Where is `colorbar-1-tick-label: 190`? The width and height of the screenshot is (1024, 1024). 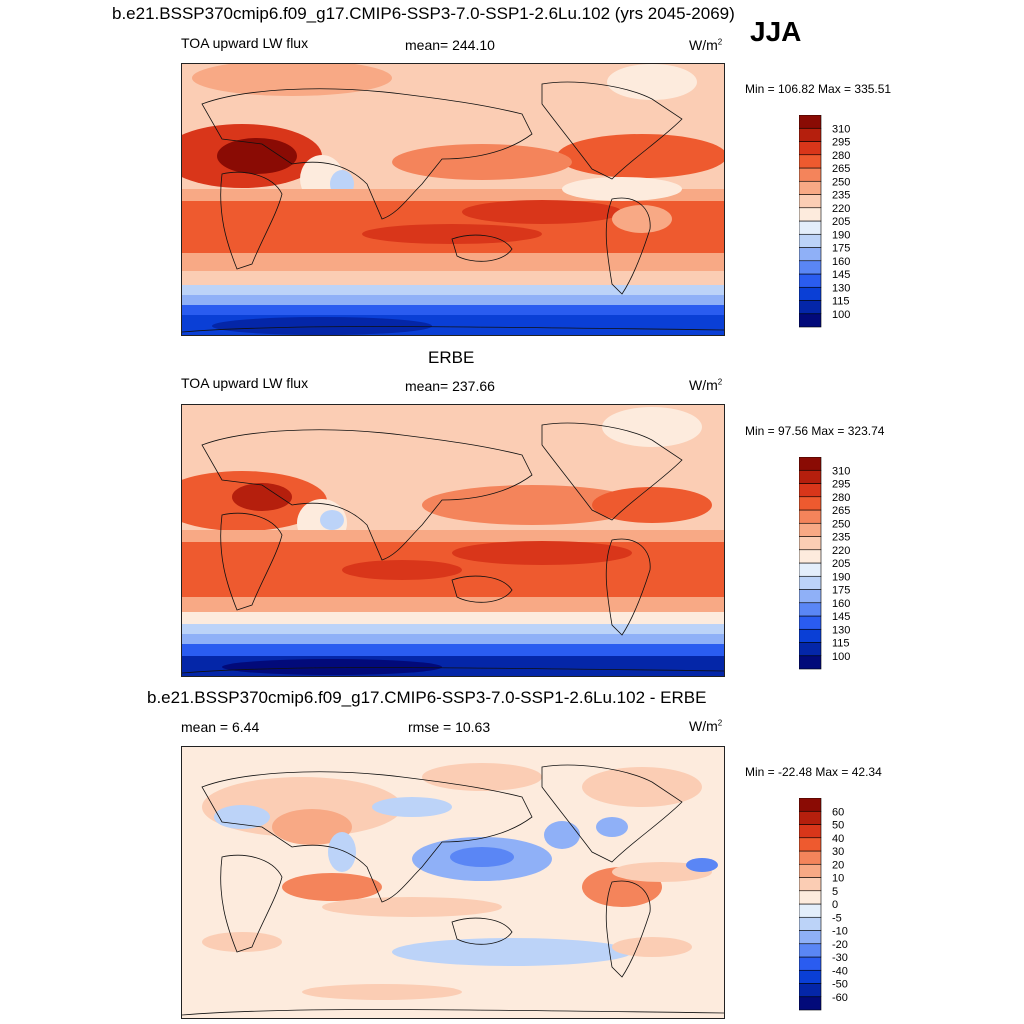
colorbar-1-tick-label: 190 is located at coordinates (841, 235).